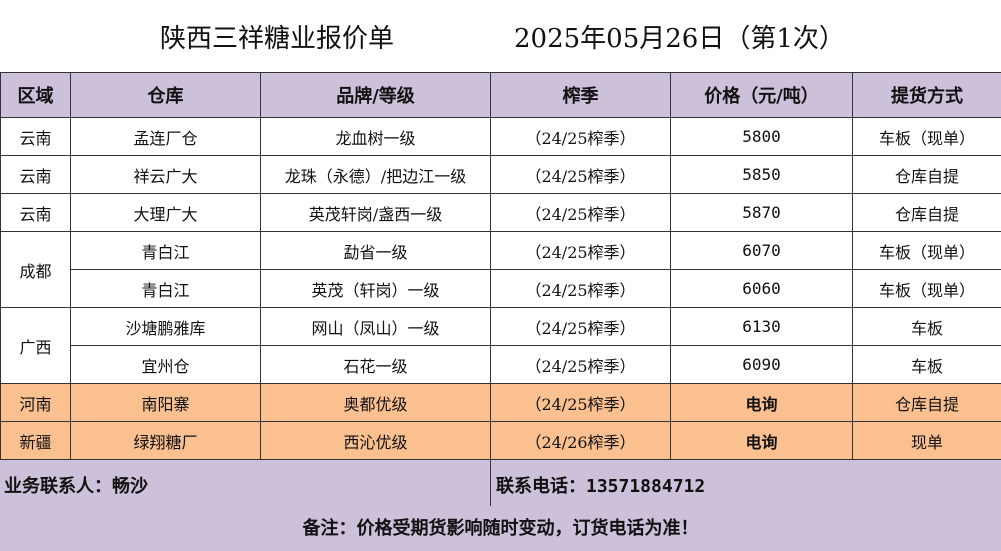 The width and height of the screenshot is (1001, 551). I want to click on warehouse-cell: 祥云广大, so click(165, 174).